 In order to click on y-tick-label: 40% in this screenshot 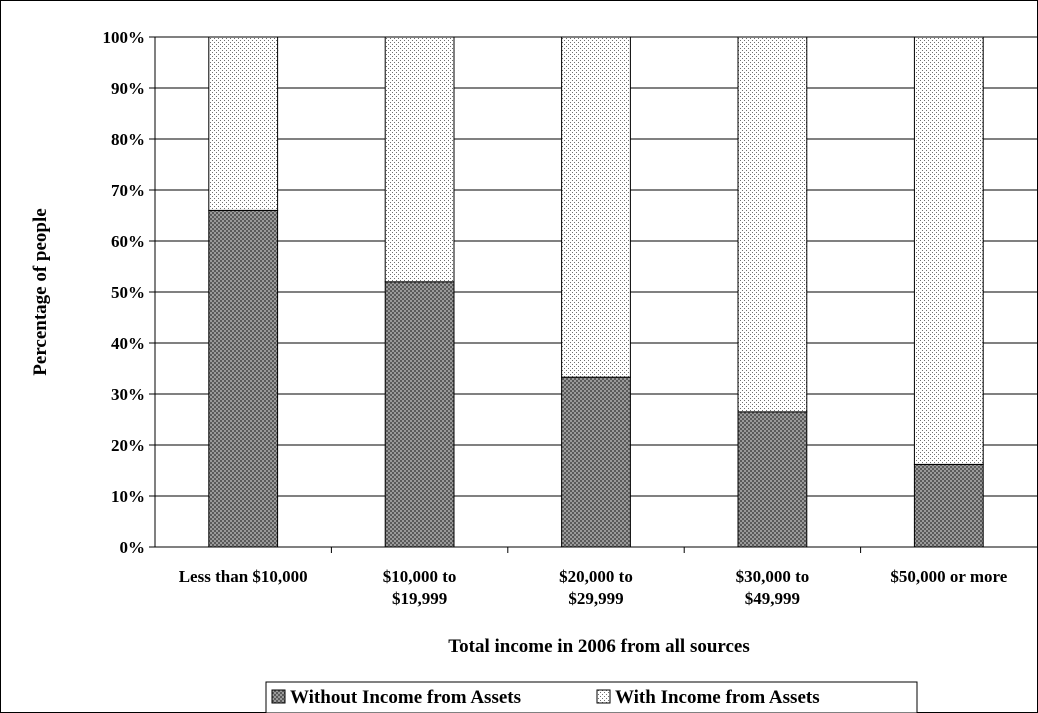, I will do `click(128, 343)`.